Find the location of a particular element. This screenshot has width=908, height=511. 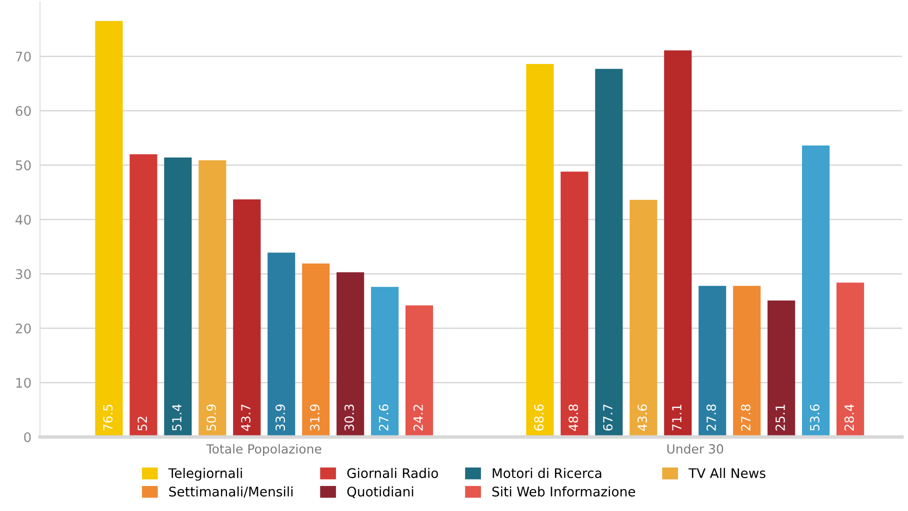

y-tick-label: 60 is located at coordinates (23, 111).